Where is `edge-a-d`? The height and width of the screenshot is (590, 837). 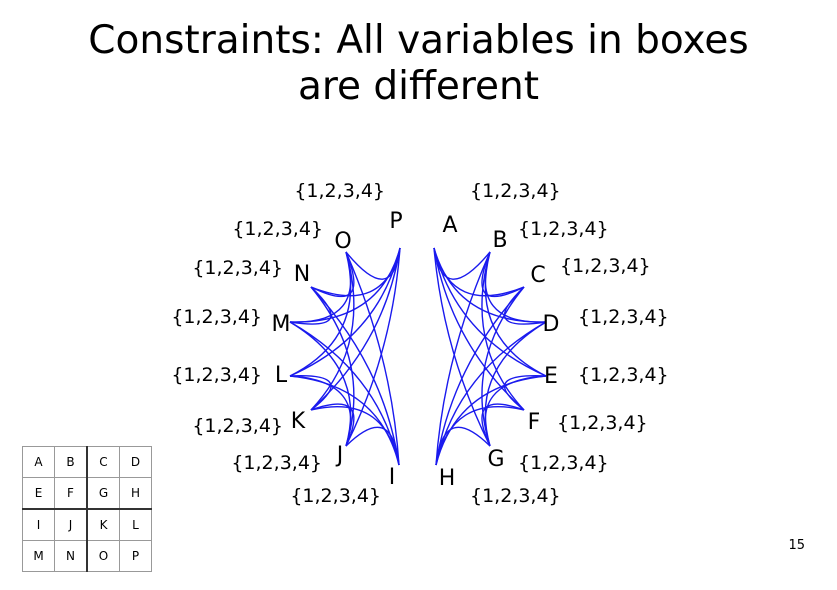
edge-a-d is located at coordinates (490, 285).